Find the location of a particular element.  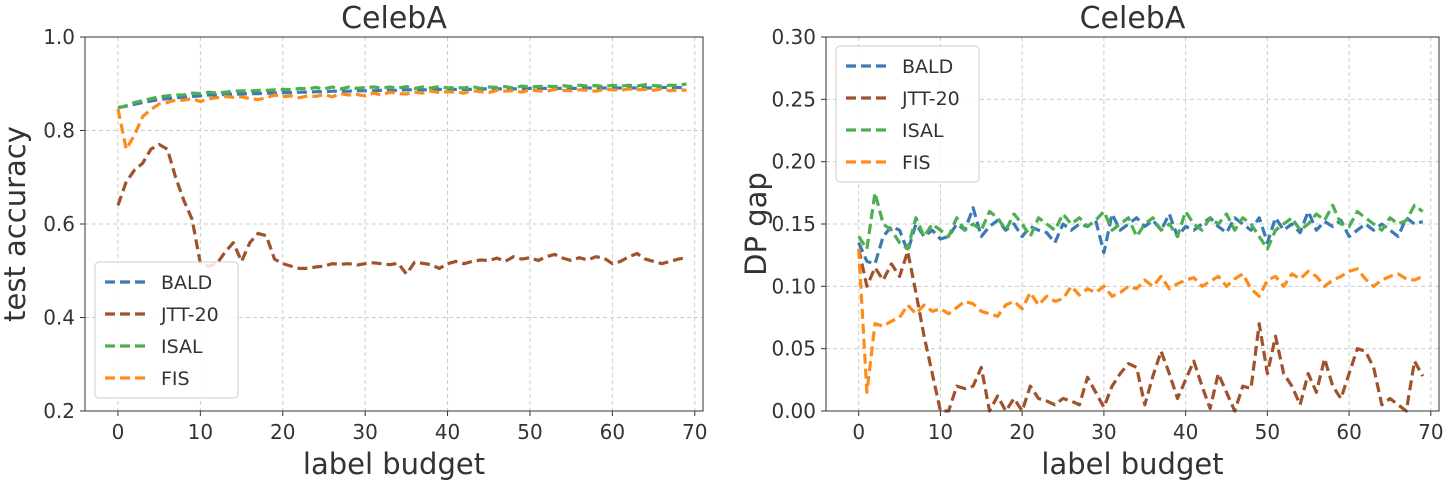

y-tick-label: 0.10 is located at coordinates (793, 286).